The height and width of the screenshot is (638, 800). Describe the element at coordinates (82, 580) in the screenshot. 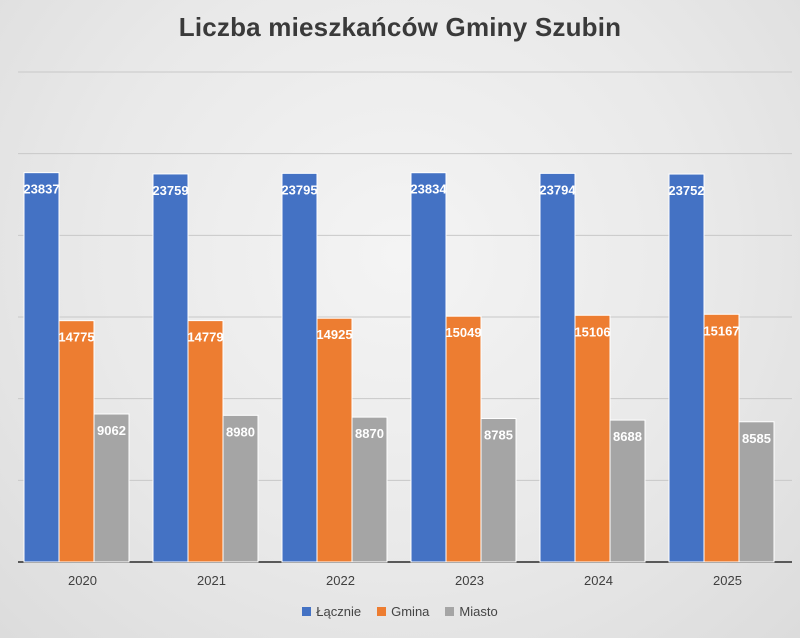

I see `x-tick-label: 2020` at that location.